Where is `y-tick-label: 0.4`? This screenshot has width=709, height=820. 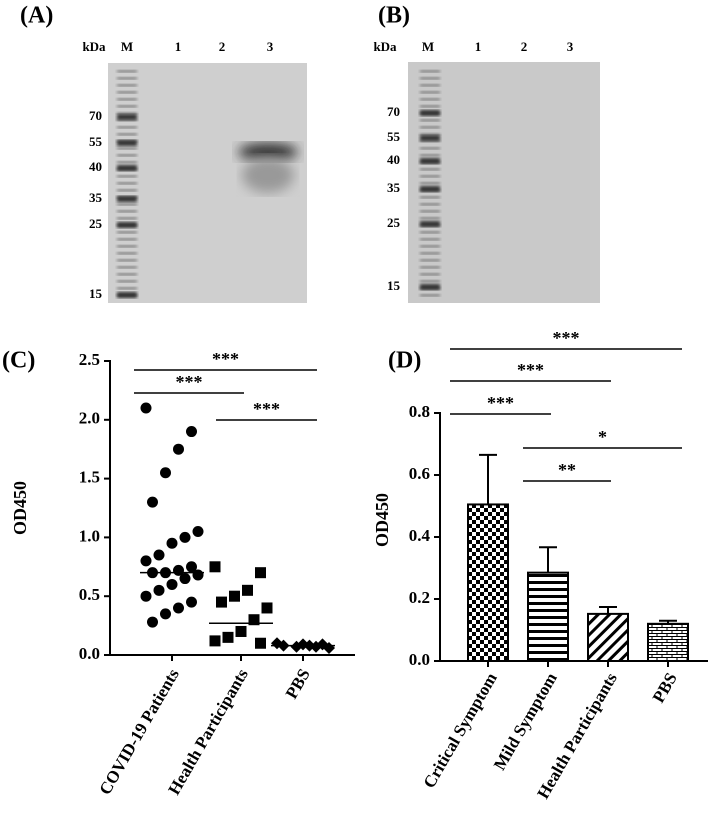
y-tick-label: 0.4 is located at coordinates (420, 535).